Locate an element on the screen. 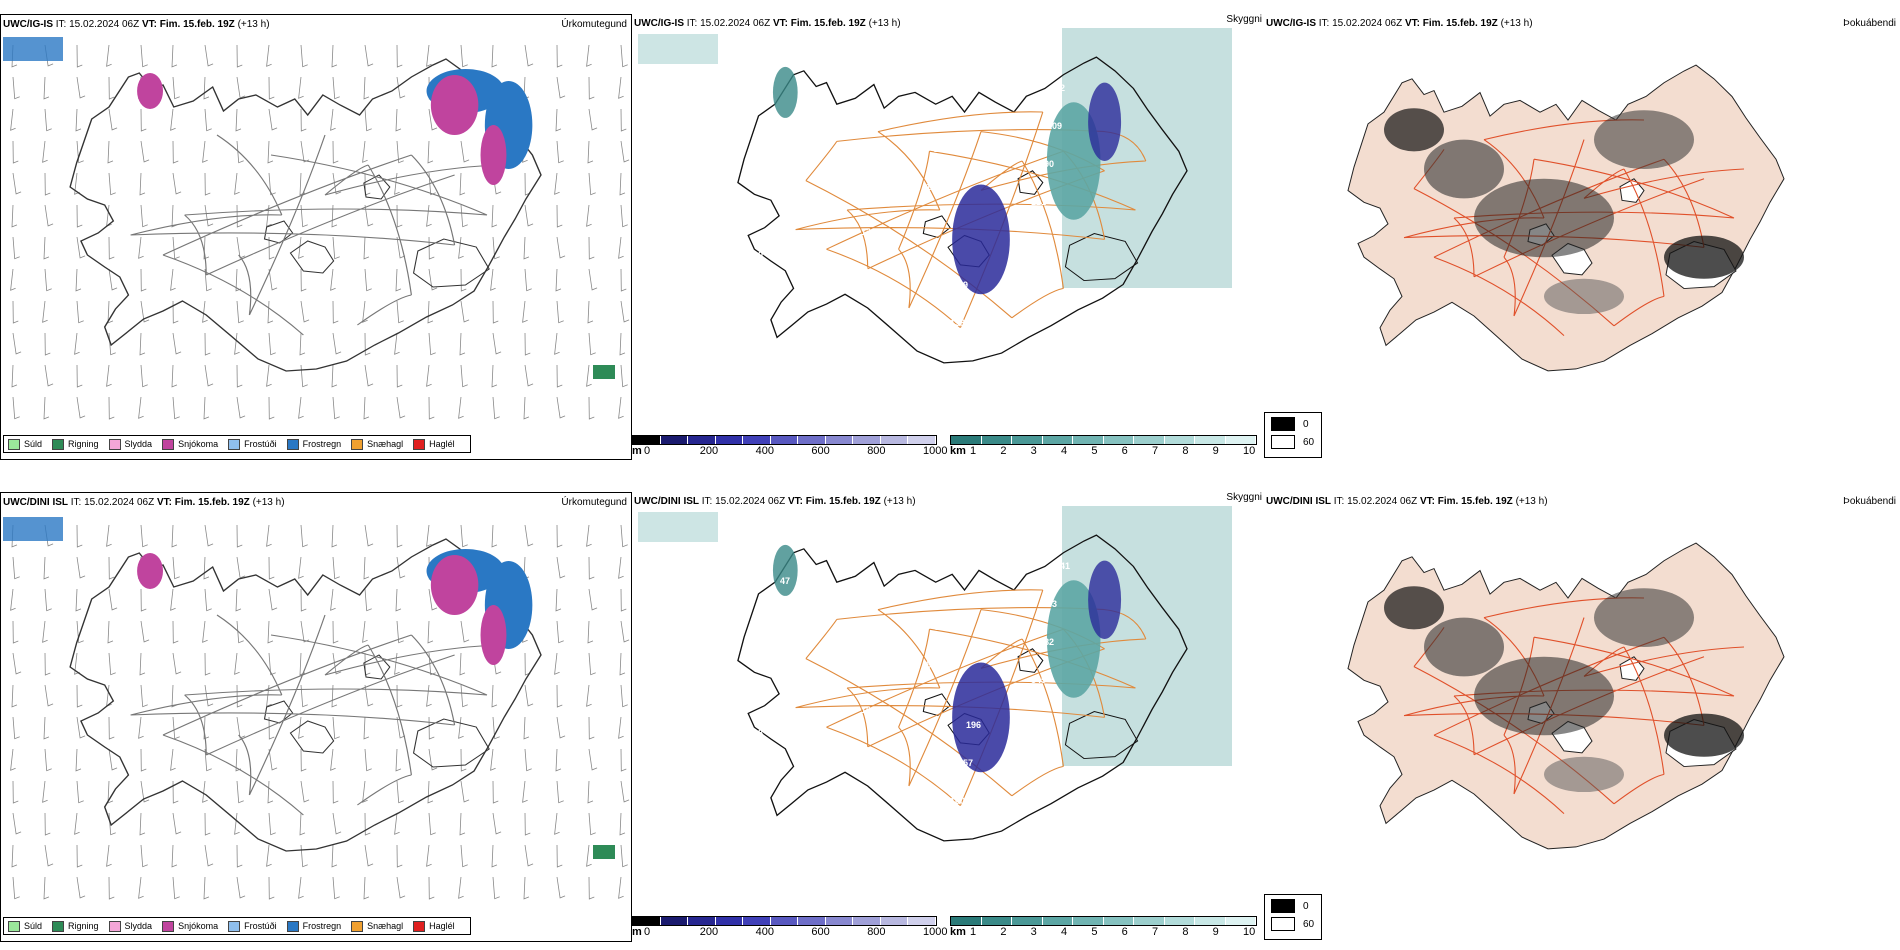  precip-legend-item: Súld is located at coordinates (25, 926).